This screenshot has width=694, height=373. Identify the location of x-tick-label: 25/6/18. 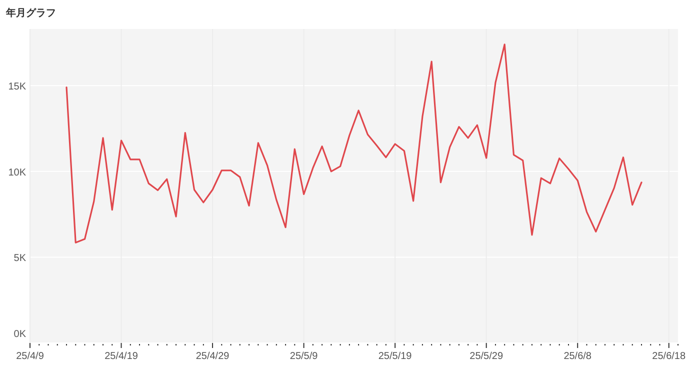
(669, 356).